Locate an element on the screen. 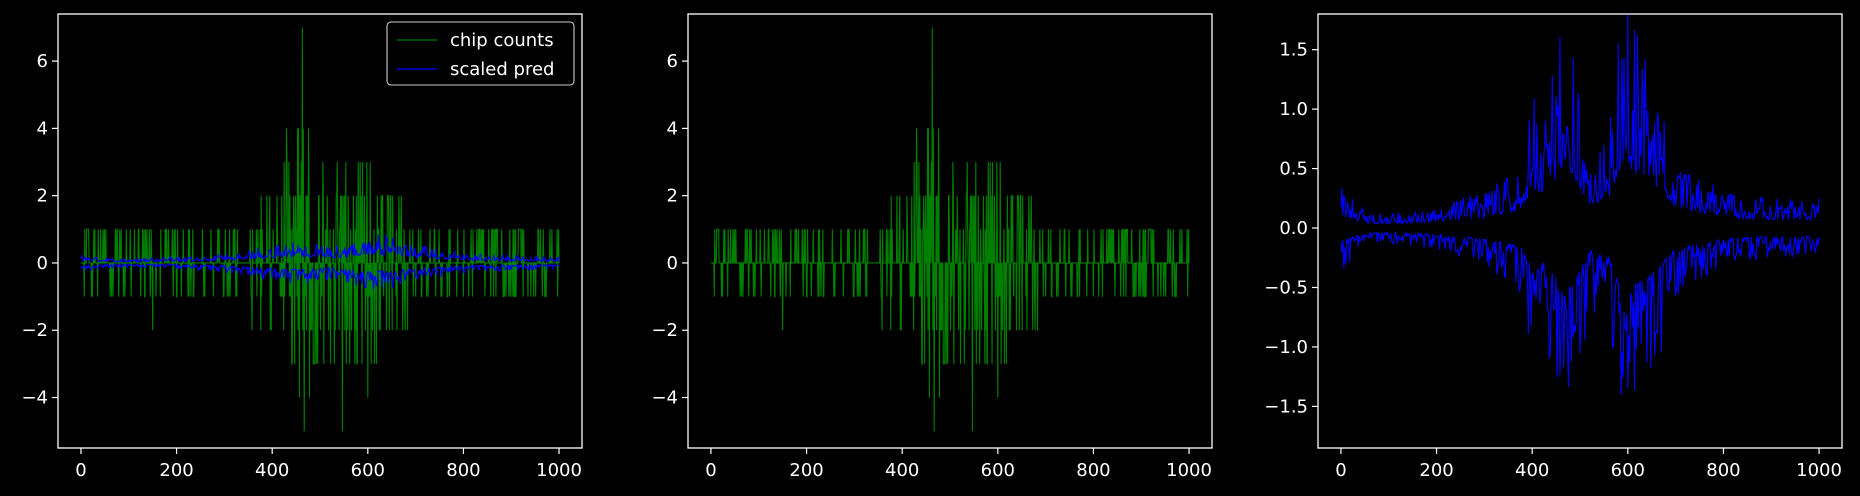  y-tick-label: 1.5 is located at coordinates (1293, 50).